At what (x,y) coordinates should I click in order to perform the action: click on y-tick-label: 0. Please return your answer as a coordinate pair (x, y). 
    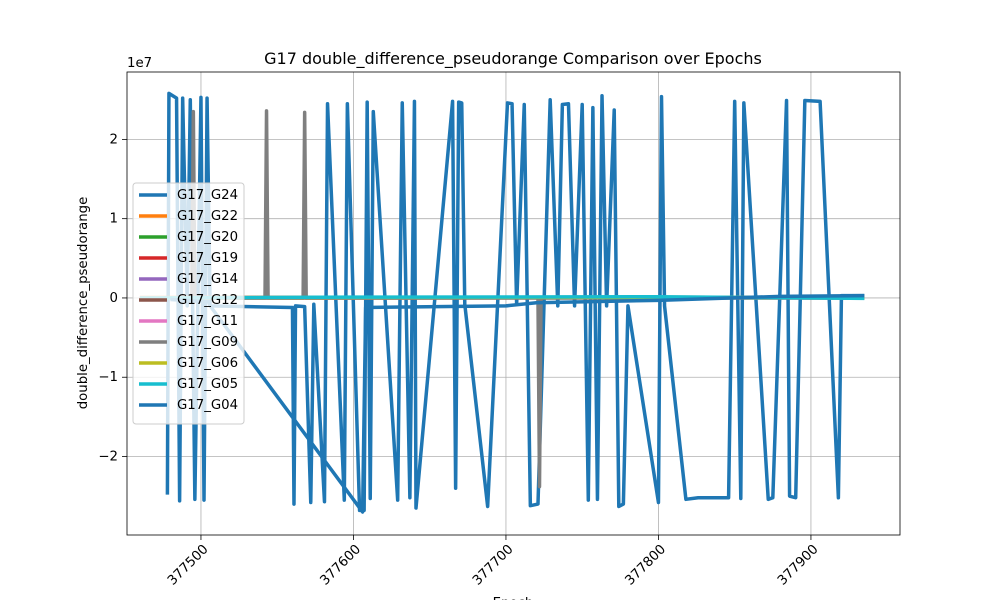
    Looking at the image, I should click on (114, 298).